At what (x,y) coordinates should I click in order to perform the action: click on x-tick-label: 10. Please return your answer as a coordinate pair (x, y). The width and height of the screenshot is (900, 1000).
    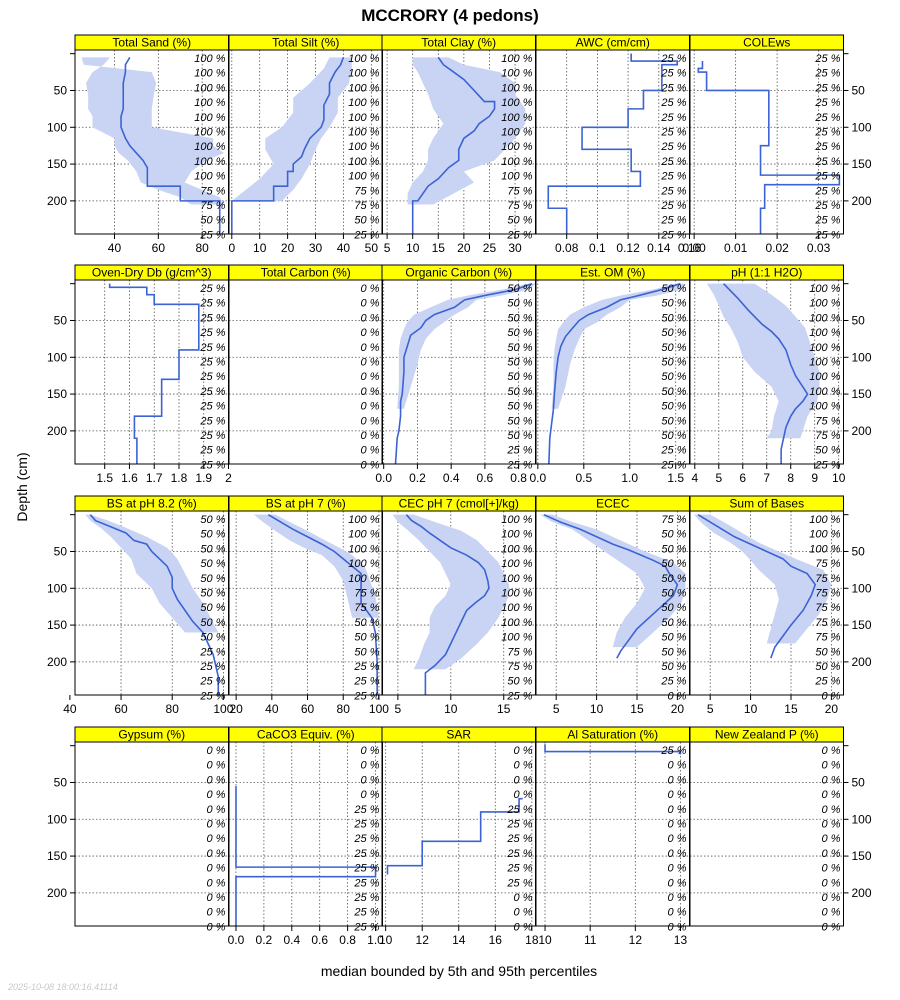
    Looking at the image, I should click on (751, 709).